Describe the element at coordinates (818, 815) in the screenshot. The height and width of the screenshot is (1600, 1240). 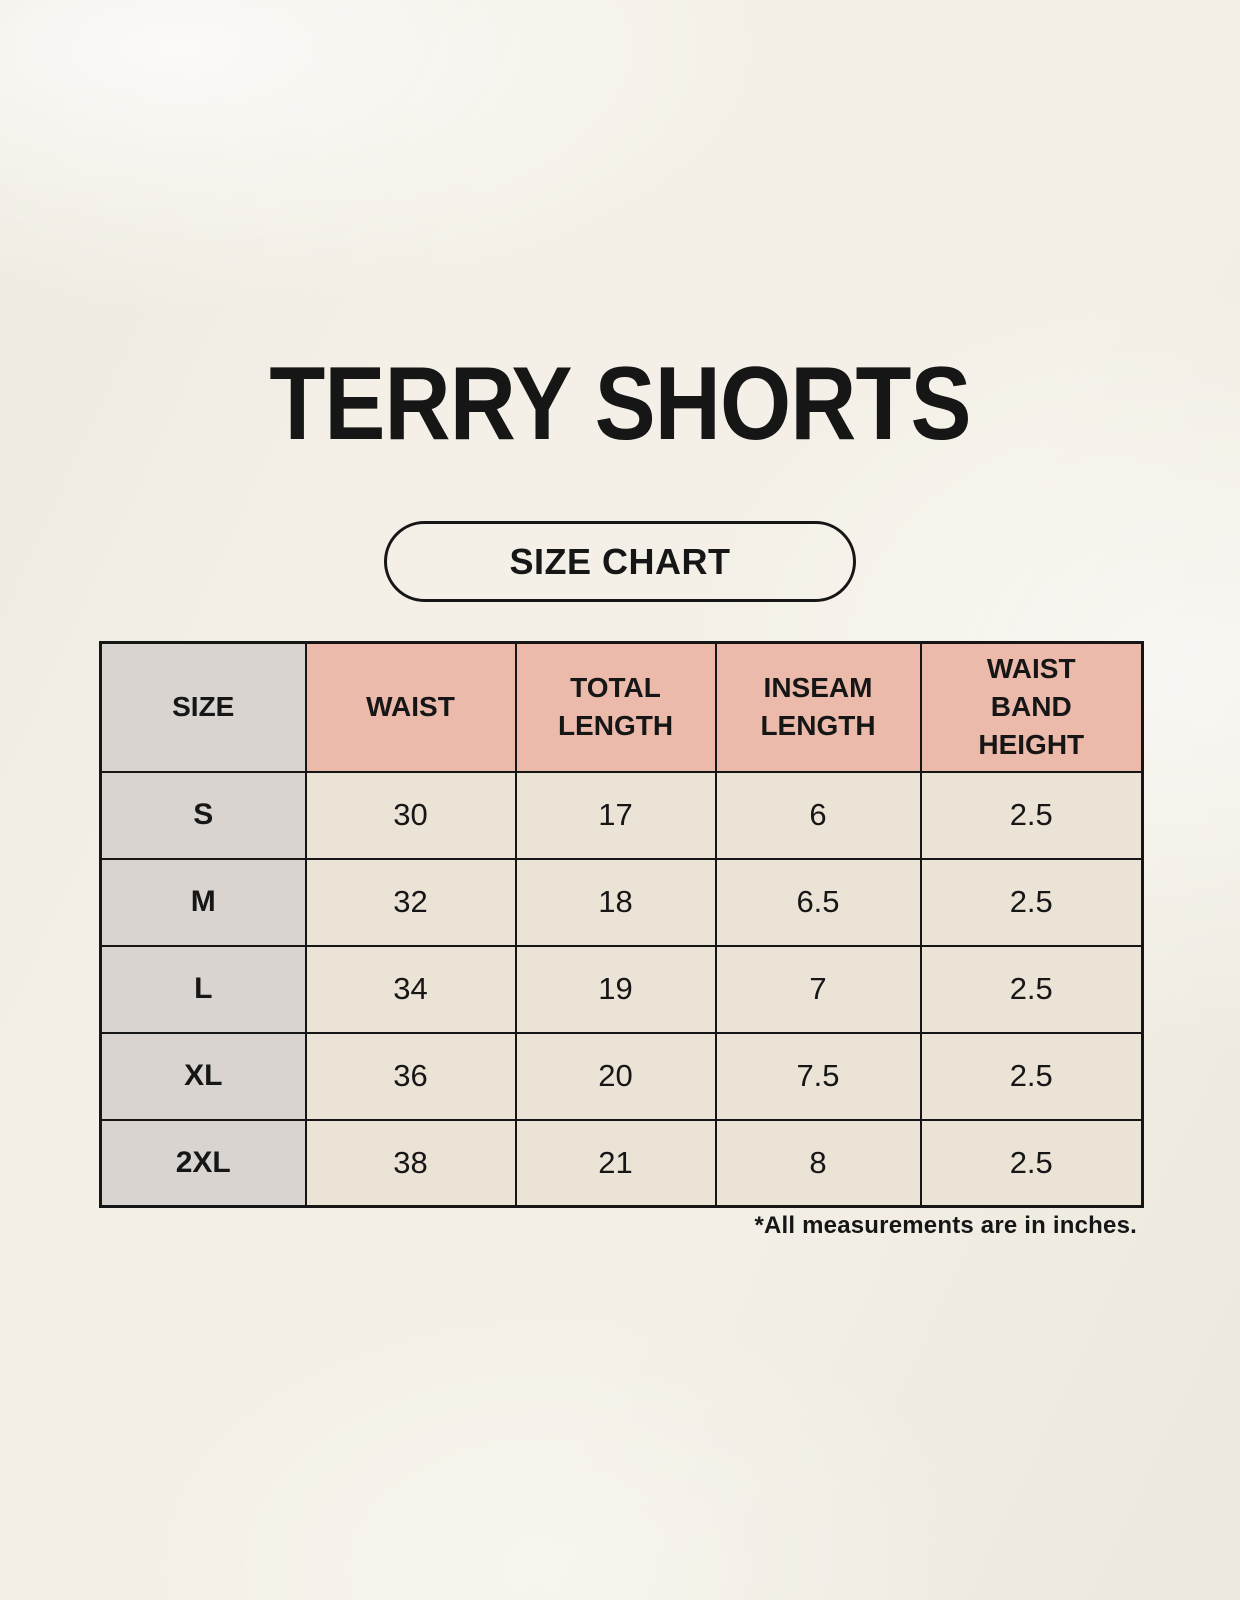
I see `inseam-length-value: 6` at that location.